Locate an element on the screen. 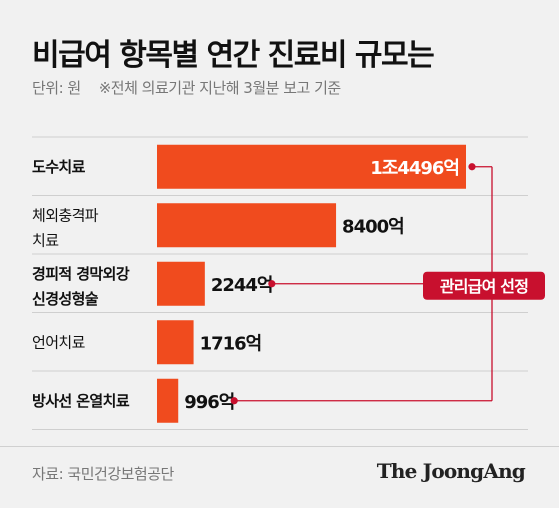 The height and width of the screenshot is (508, 559). annotation-label: 관리급여 선정 is located at coordinates (484, 286).